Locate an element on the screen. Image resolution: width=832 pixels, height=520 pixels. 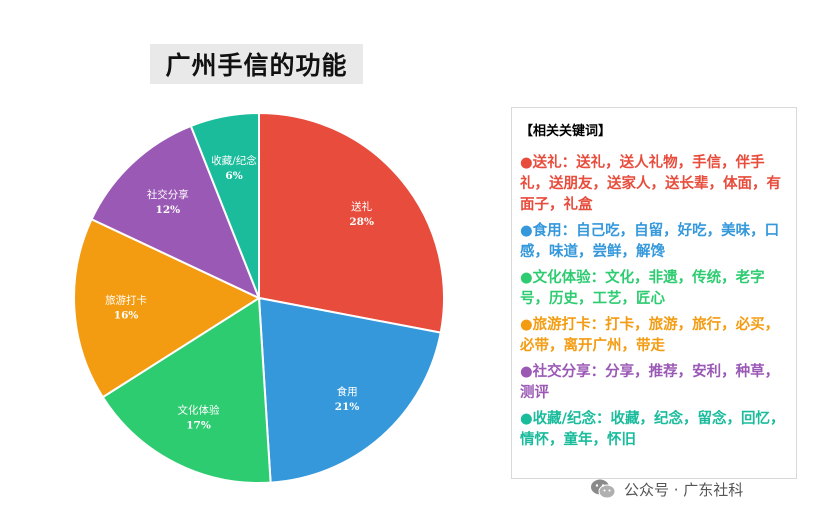
wechat-icon is located at coordinates (603, 489).